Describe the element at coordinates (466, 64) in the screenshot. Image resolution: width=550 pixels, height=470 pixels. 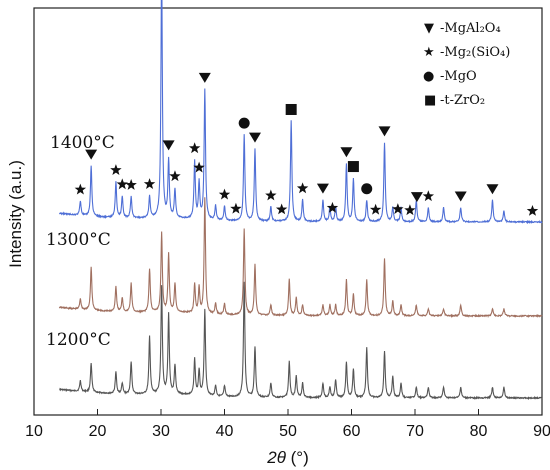
I see `legend: ▼ -MgAl₂O₄ ★ -Mg₂(SiO₄) ● -MgO ■ -t-ZrO₂` at that location.